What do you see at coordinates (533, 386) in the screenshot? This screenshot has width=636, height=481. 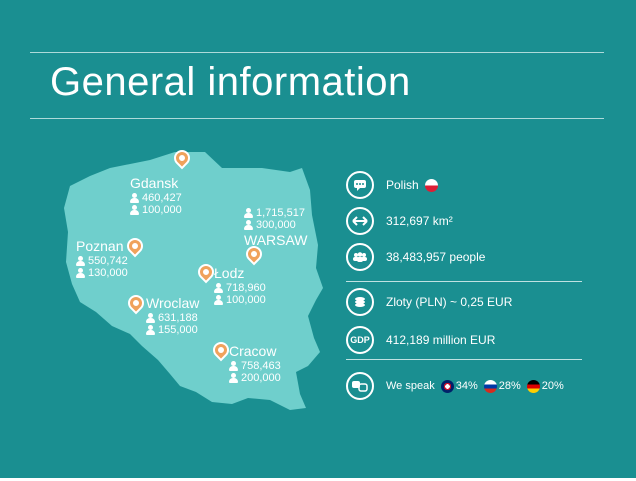 I see `germany-flag-icon` at bounding box center [533, 386].